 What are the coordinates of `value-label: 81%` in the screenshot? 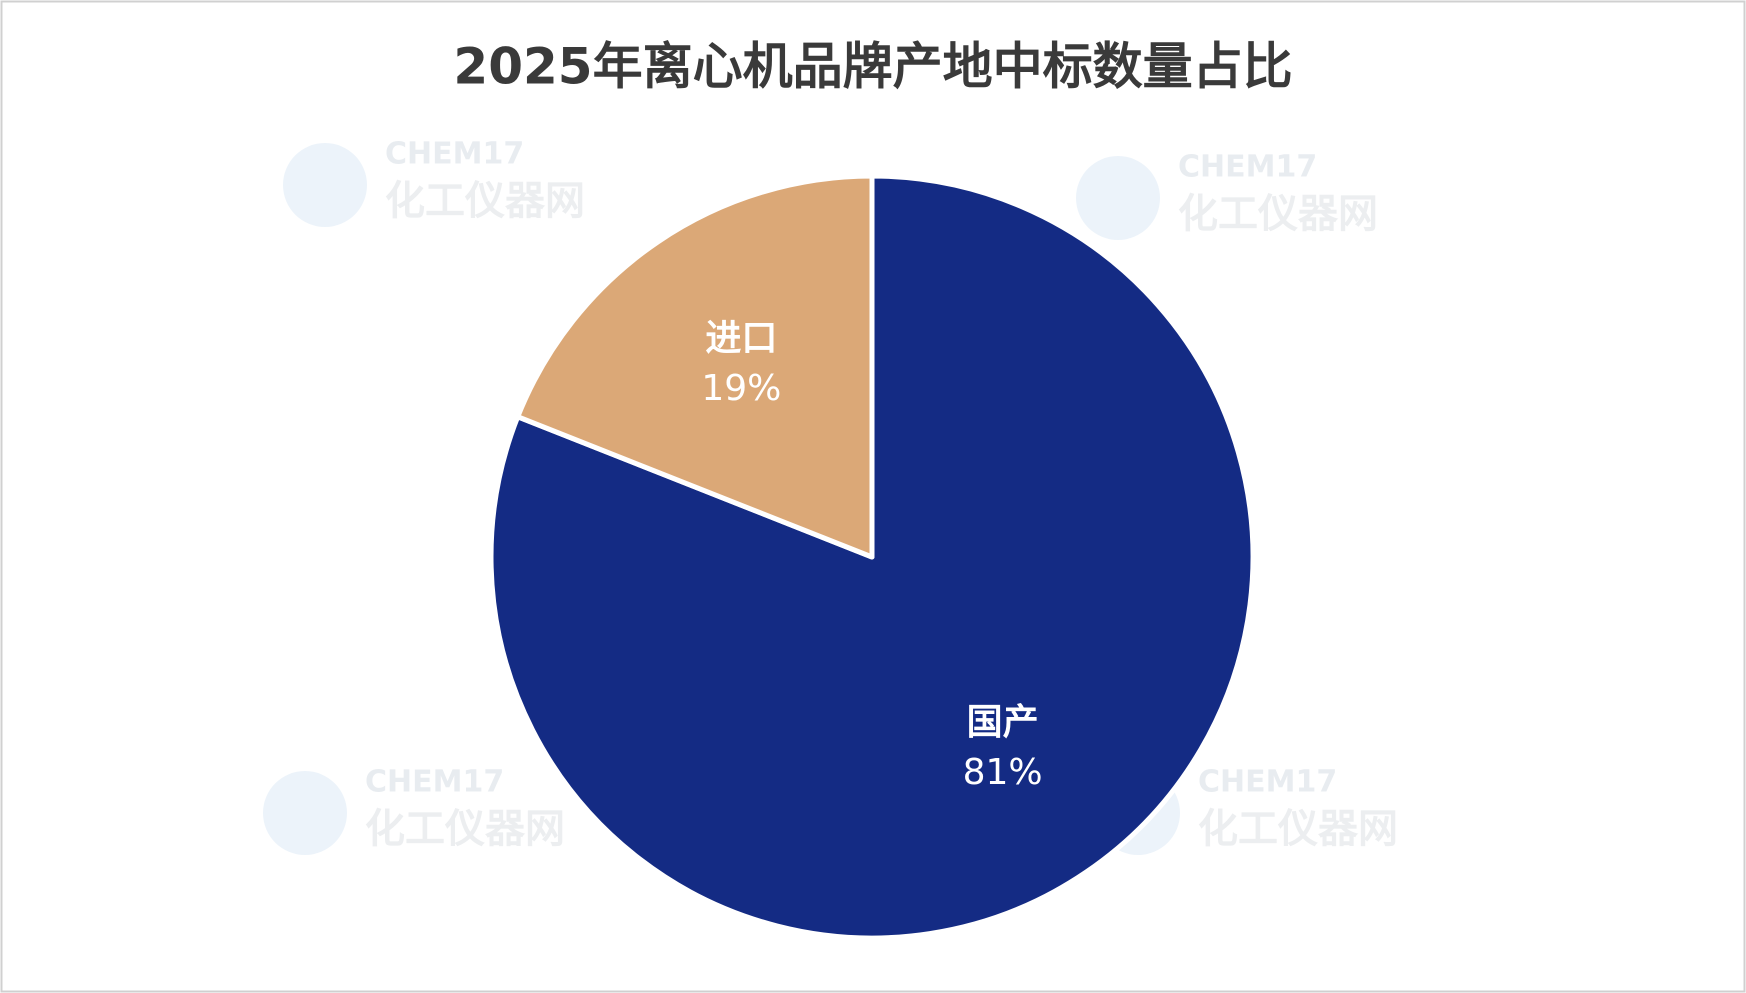 It's located at (1003, 772).